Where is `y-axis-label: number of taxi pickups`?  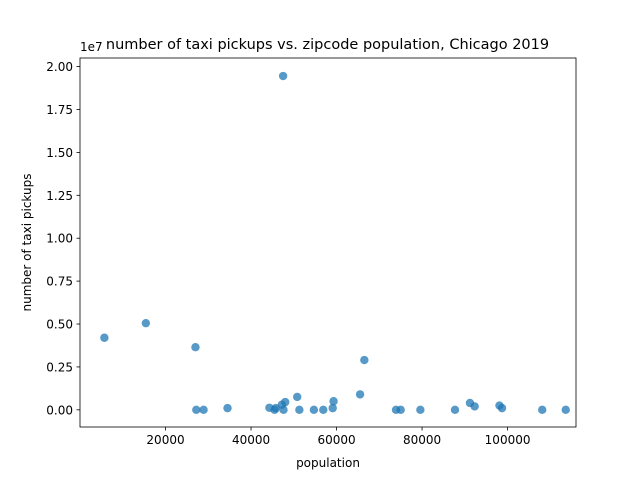 y-axis-label: number of taxi pickups is located at coordinates (27, 243).